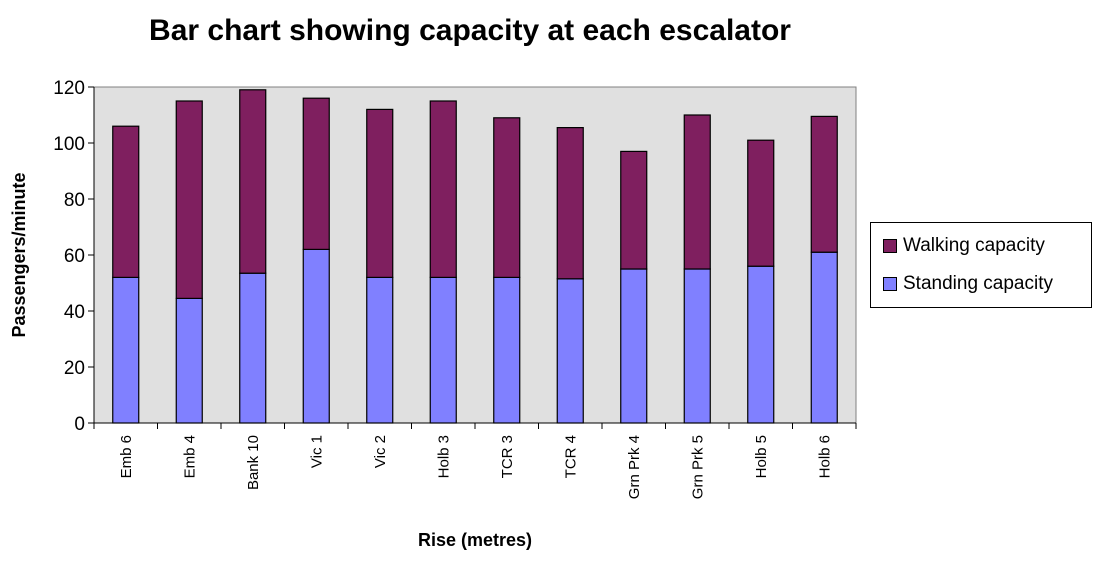  What do you see at coordinates (824, 456) in the screenshot?
I see `x-tick-label: Holb 6` at bounding box center [824, 456].